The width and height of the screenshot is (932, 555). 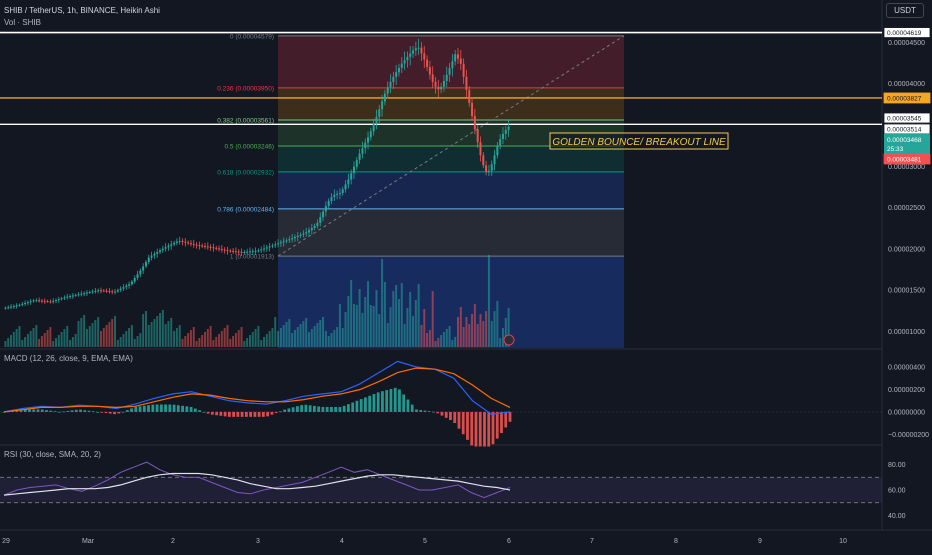 What do you see at coordinates (52, 454) in the screenshot?
I see `rsi-legend: RSI (30, close, SMA, 20, 2)` at bounding box center [52, 454].